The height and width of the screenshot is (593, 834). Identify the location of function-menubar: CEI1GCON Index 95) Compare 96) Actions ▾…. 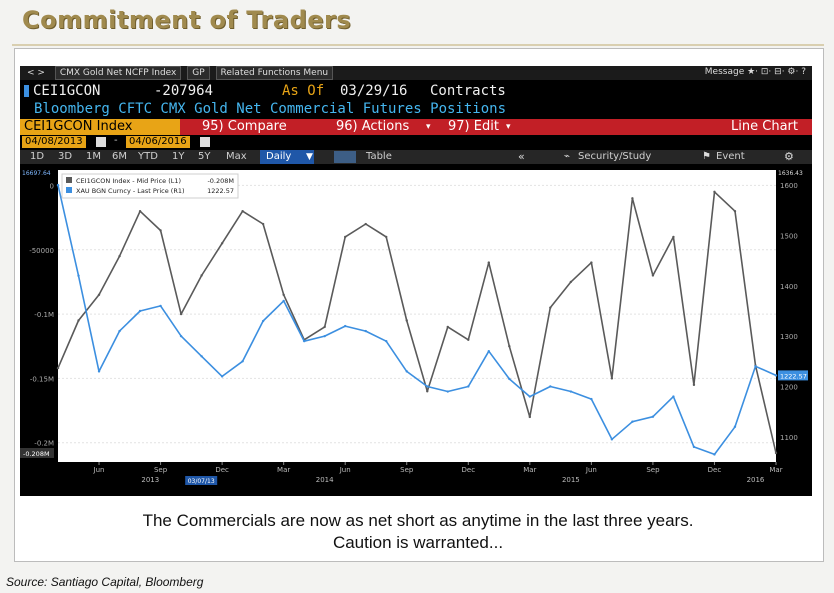
(416, 127).